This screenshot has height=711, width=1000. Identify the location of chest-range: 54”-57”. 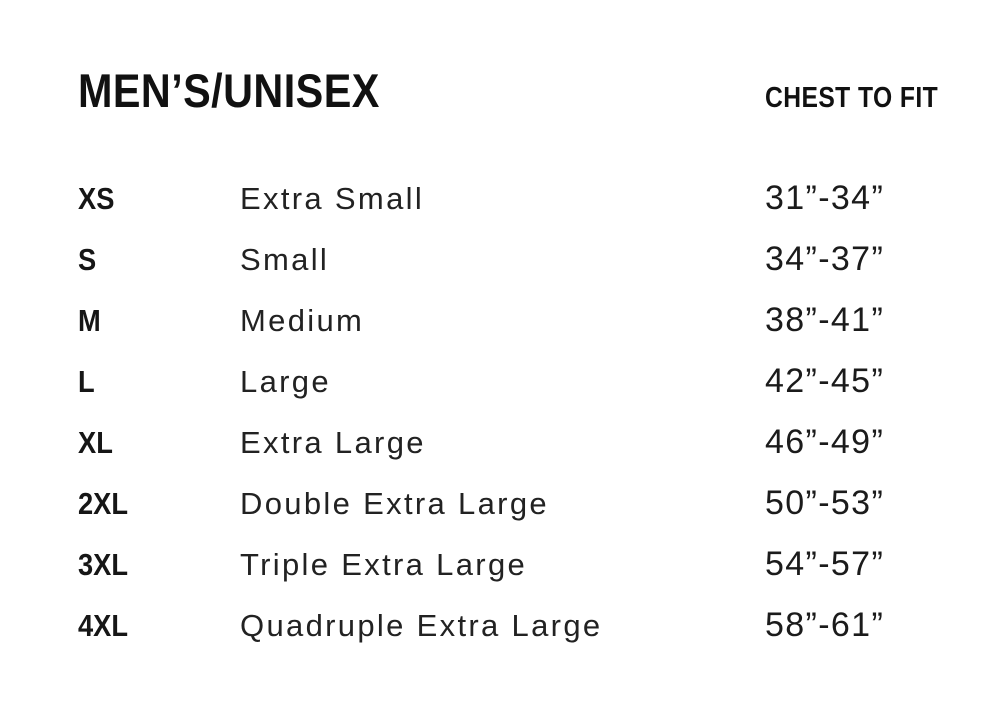
(825, 564).